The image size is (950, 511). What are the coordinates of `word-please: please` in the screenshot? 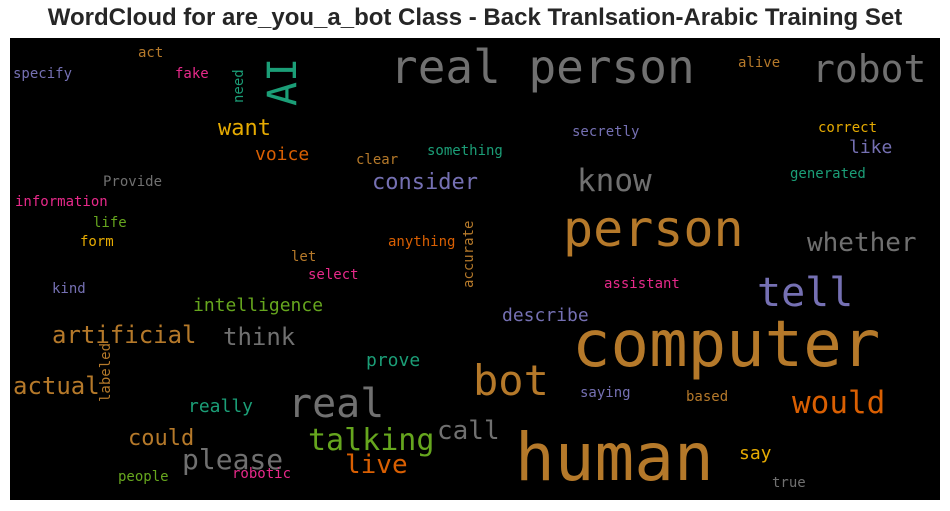 It's located at (233, 459).